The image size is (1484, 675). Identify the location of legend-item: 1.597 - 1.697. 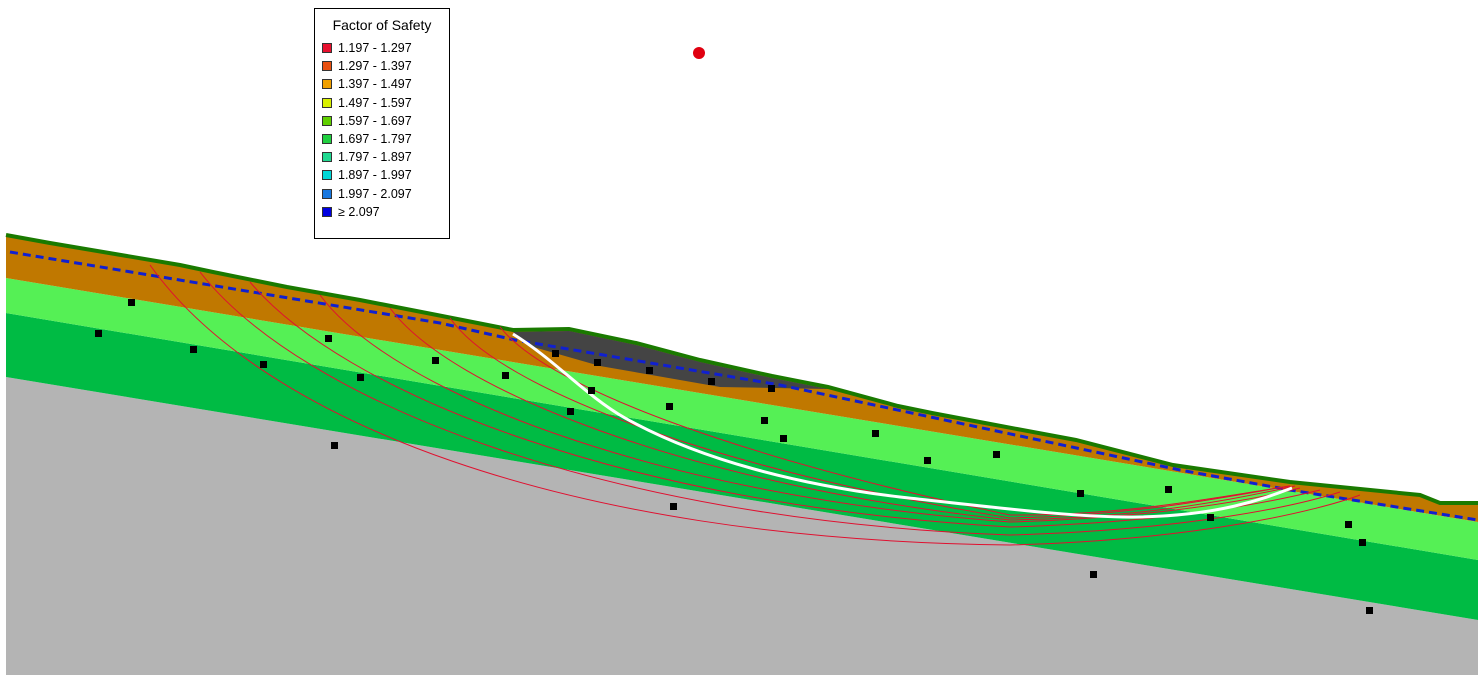
(382, 121).